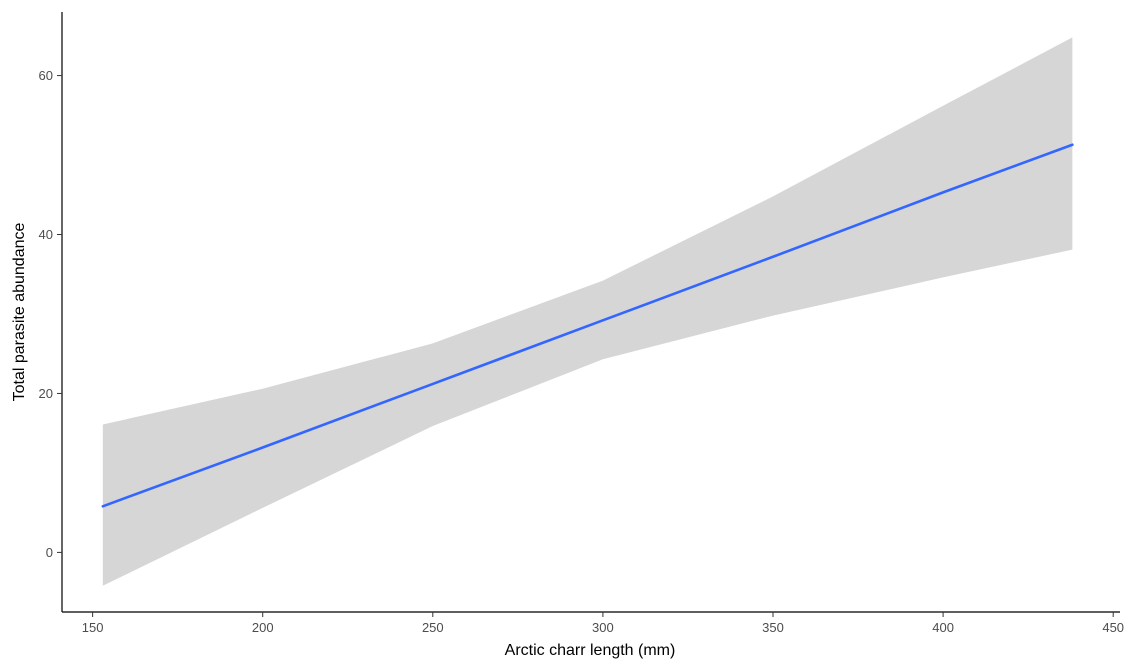  What do you see at coordinates (46, 75) in the screenshot?
I see `y-tick-label: 60` at bounding box center [46, 75].